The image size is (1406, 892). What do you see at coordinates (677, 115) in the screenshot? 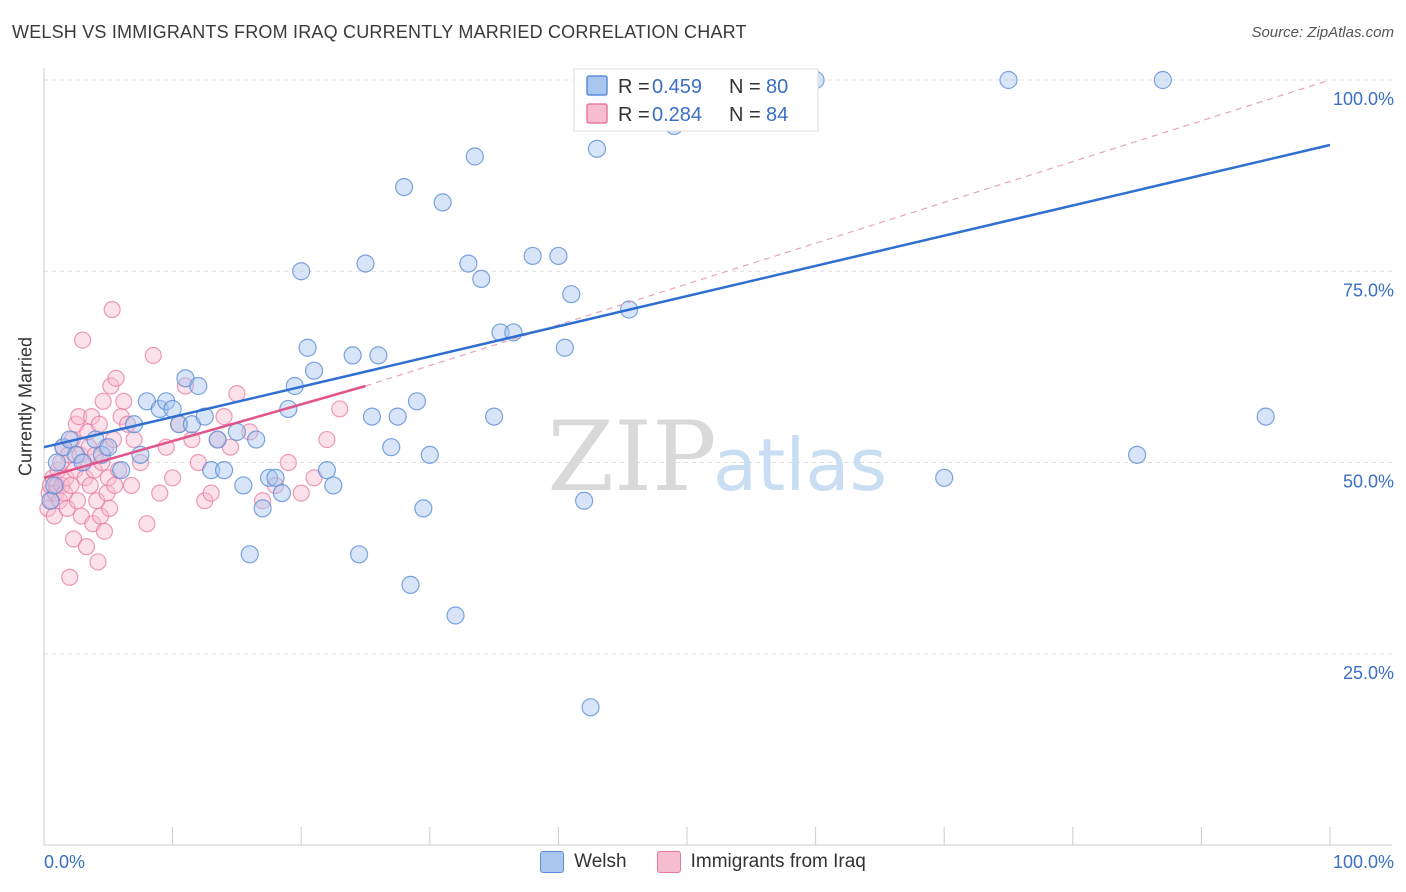
I see `legend-r-value-iraq: 0.284` at bounding box center [677, 115].